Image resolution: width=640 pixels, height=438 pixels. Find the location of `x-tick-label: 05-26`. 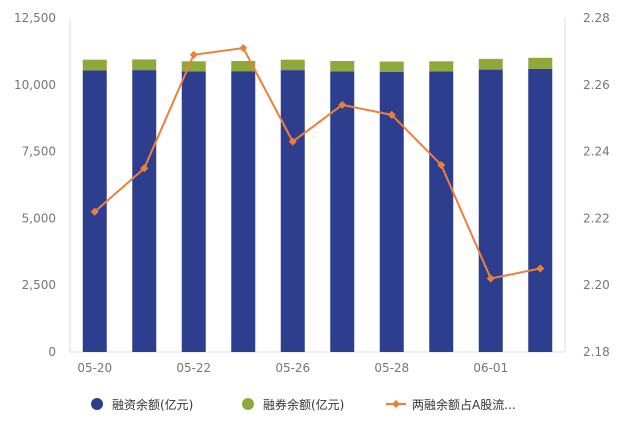

x-tick-label: 05-26 is located at coordinates (292, 368).